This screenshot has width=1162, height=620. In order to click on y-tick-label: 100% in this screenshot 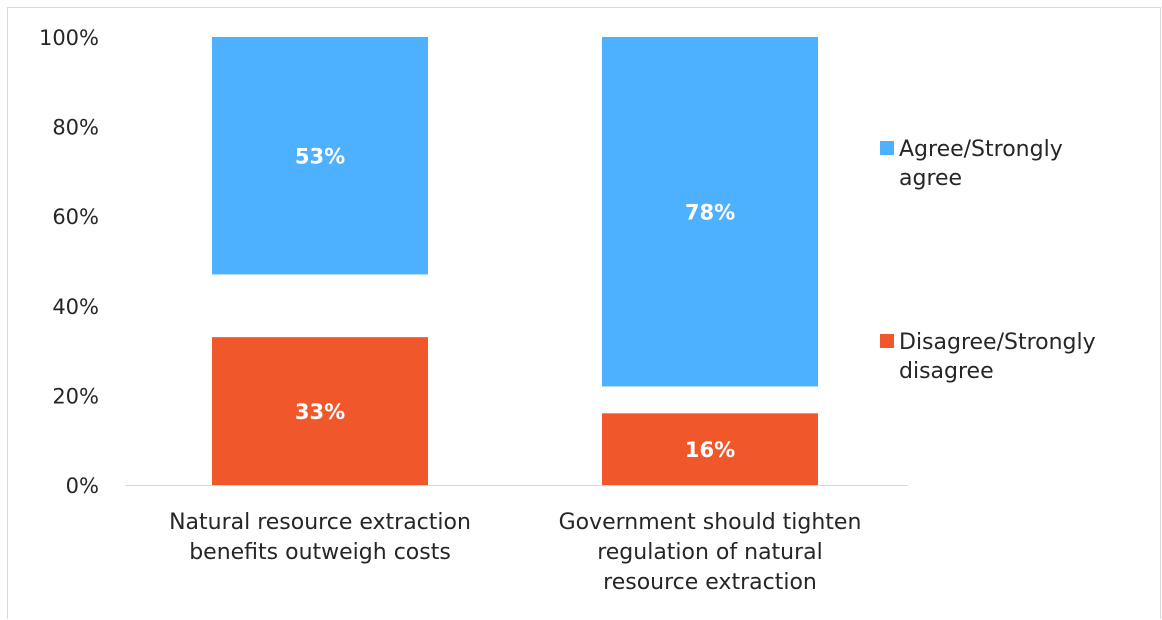, I will do `click(69, 38)`.